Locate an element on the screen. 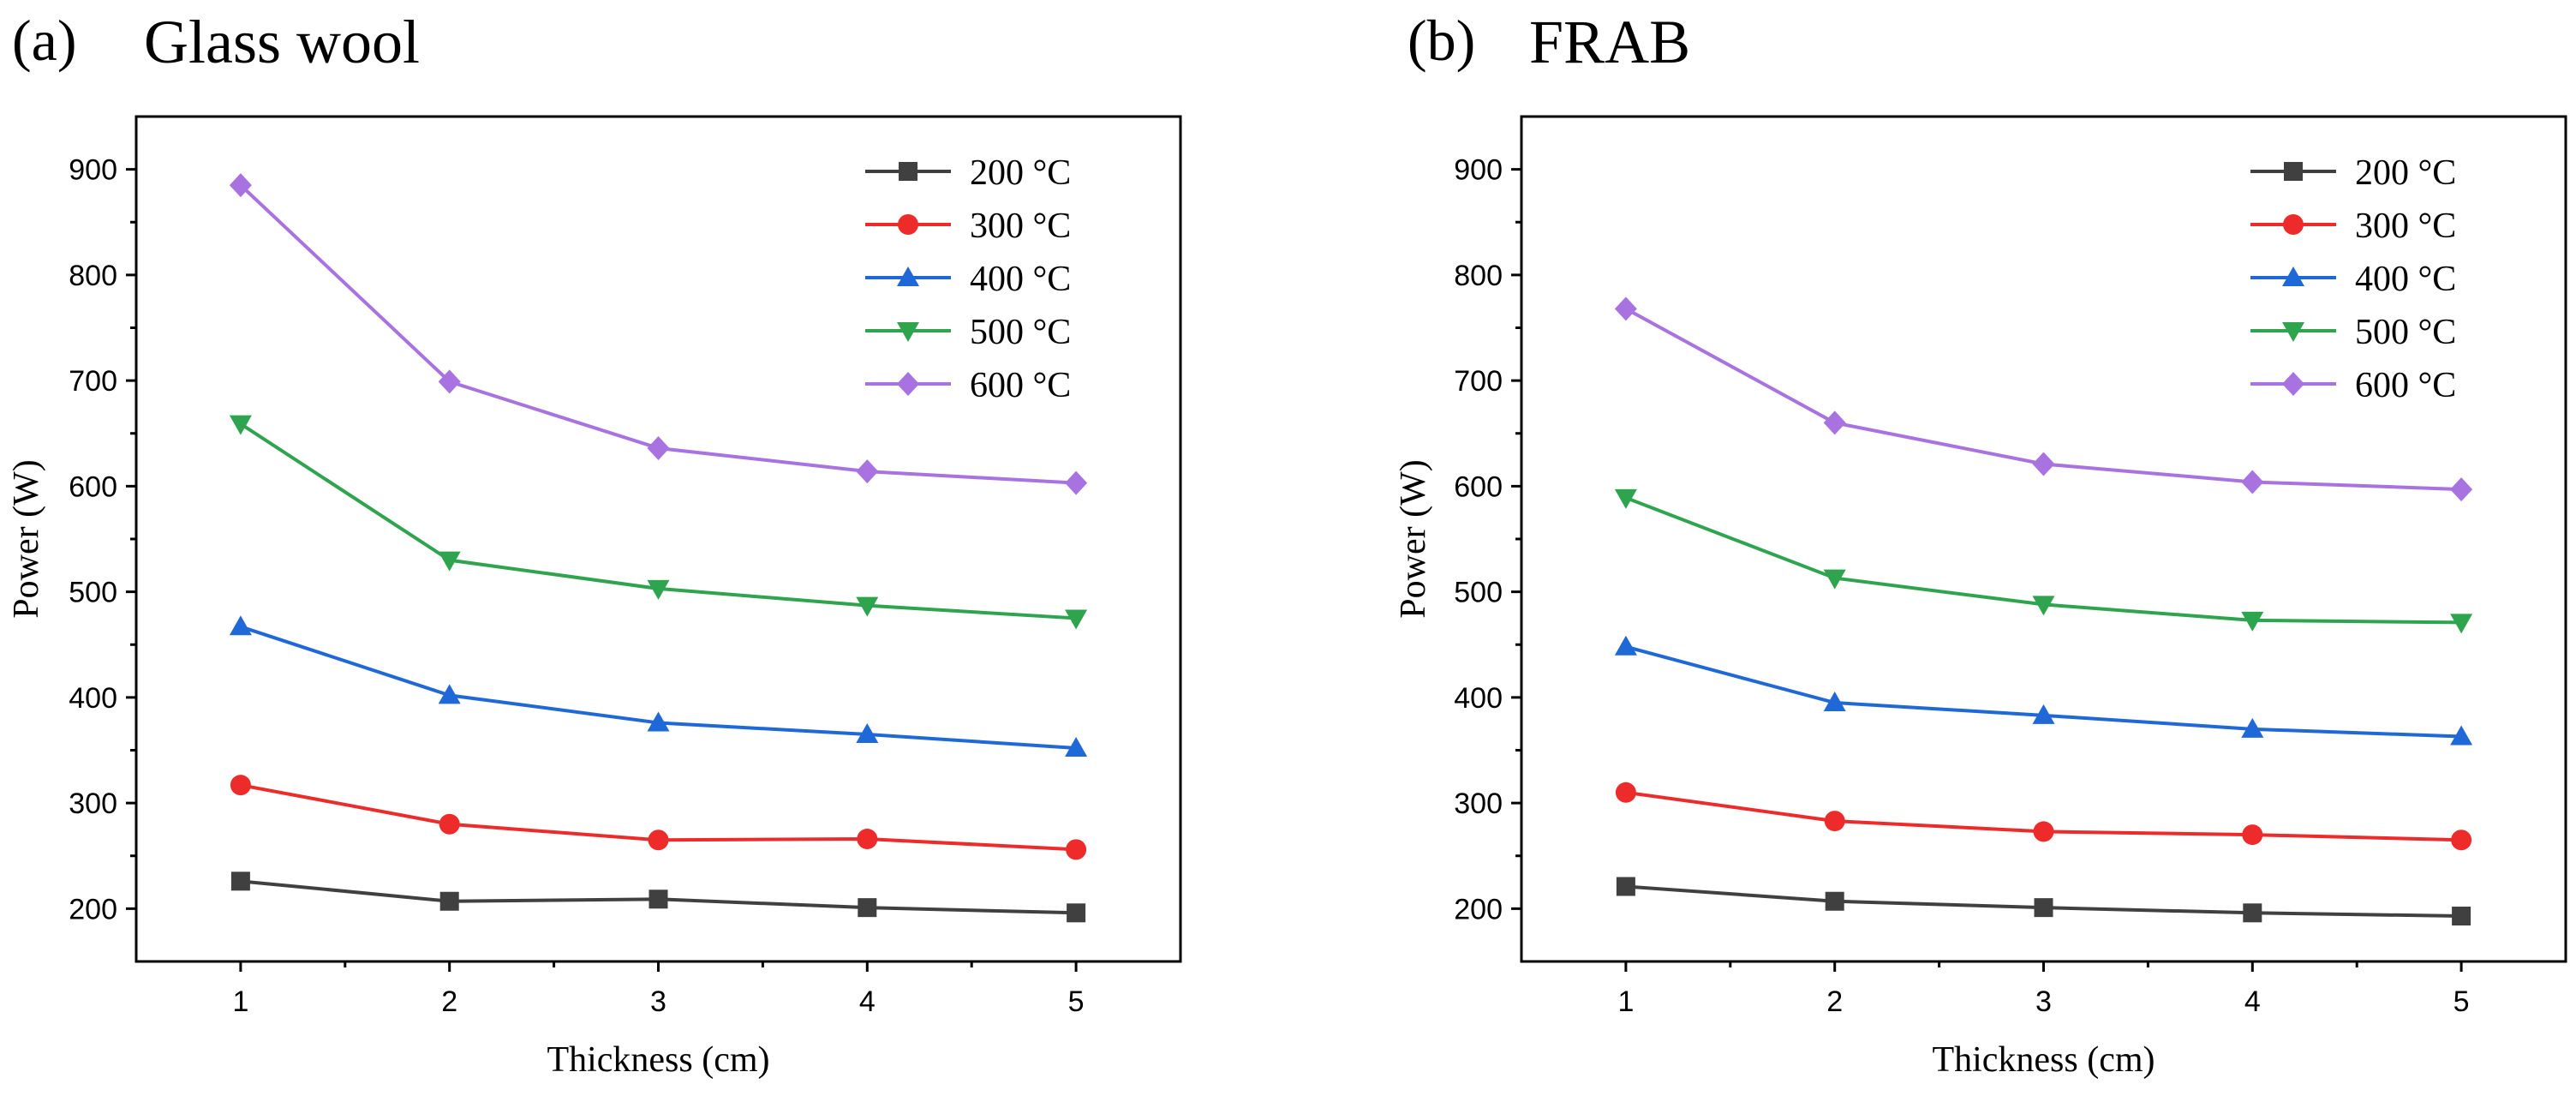 The height and width of the screenshot is (1096, 2576). legend-label: 200 °C is located at coordinates (1021, 173).